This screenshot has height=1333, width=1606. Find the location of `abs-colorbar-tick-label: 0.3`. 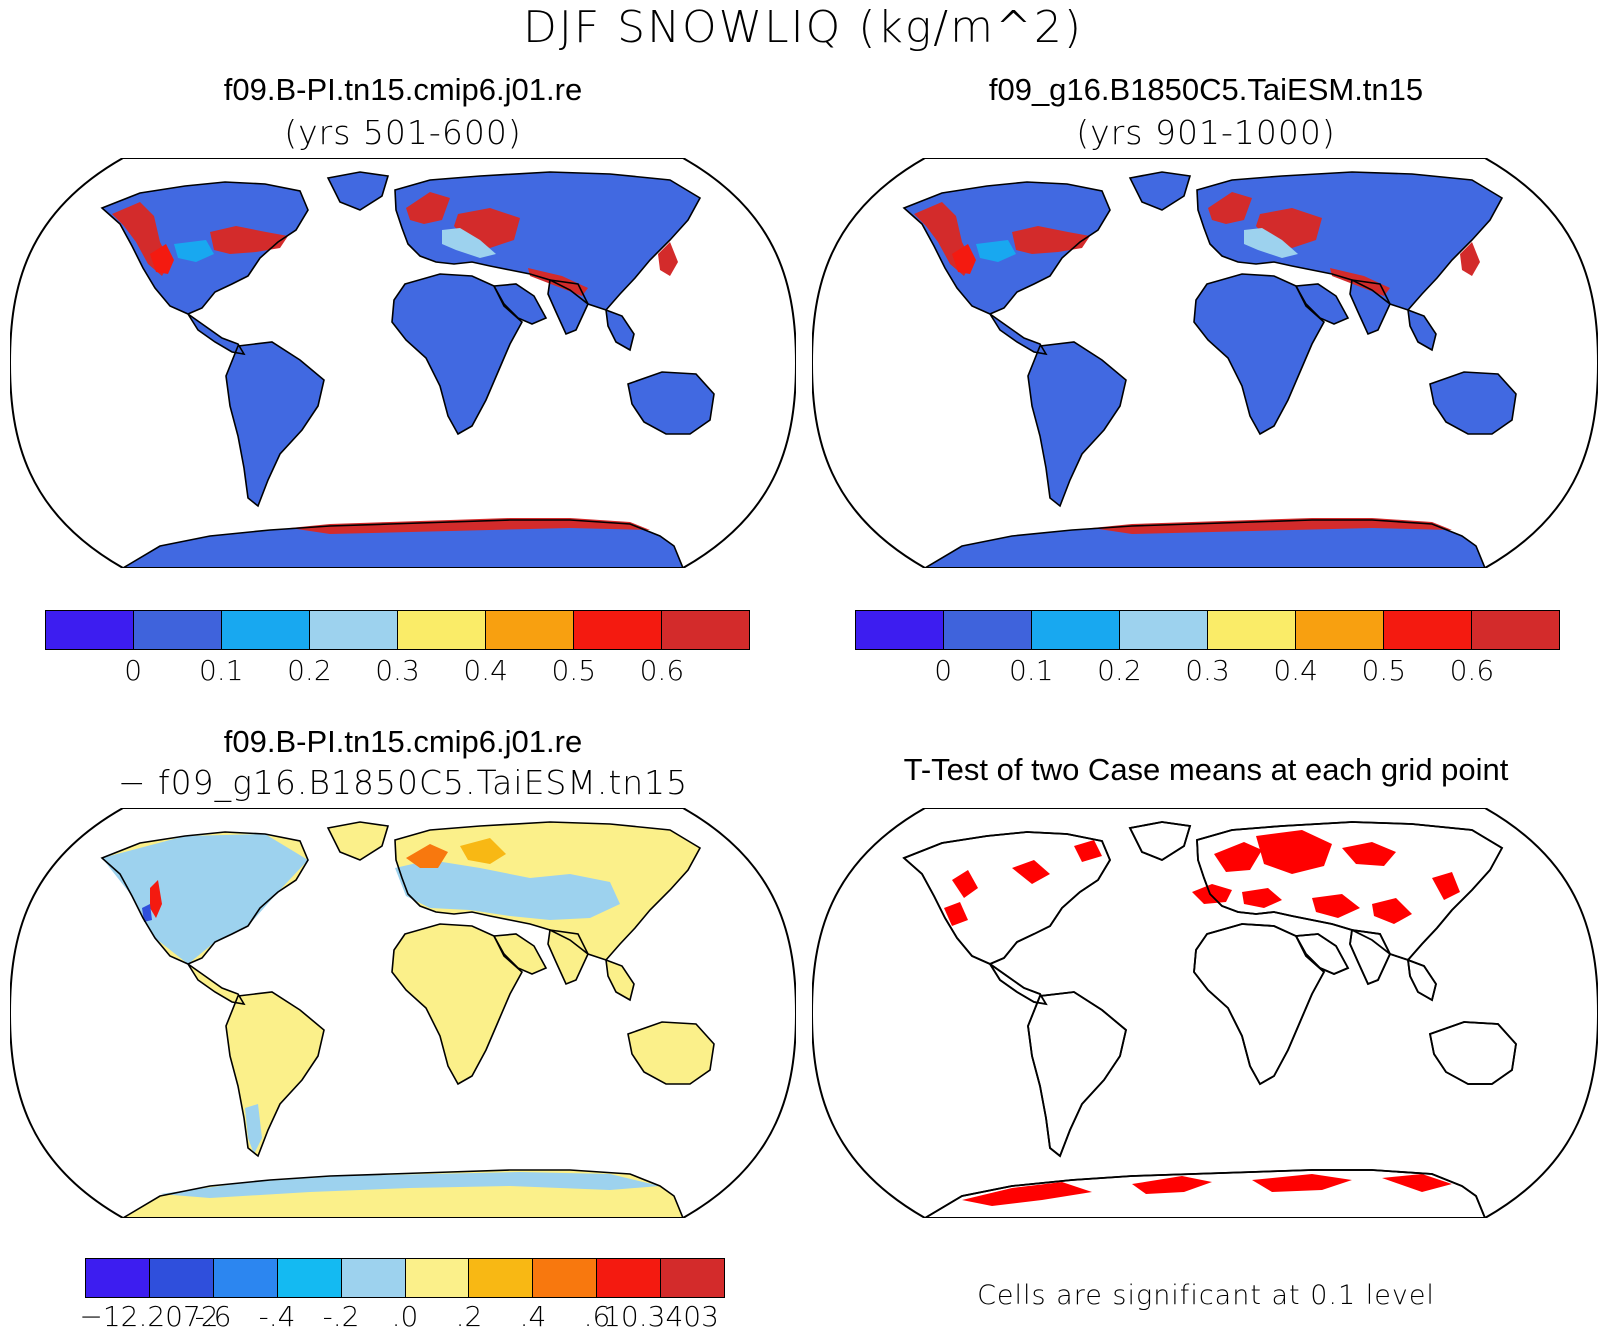

abs-colorbar-tick-label: 0.3 is located at coordinates (1207, 670).